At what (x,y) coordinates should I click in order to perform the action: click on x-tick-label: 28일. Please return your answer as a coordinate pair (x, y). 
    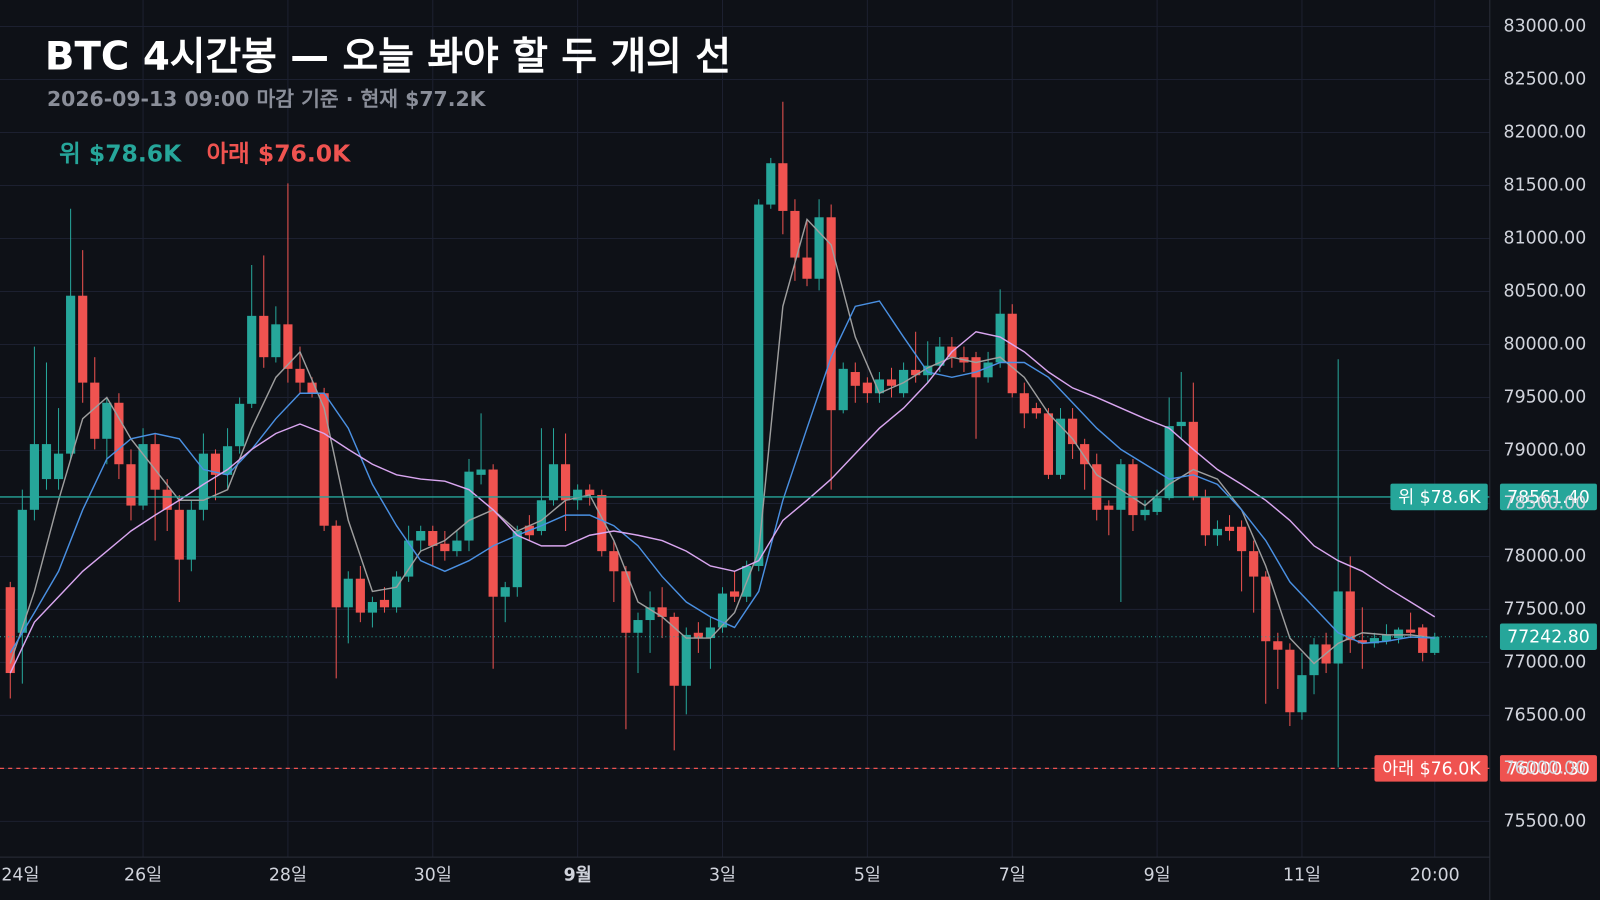
    Looking at the image, I should click on (288, 876).